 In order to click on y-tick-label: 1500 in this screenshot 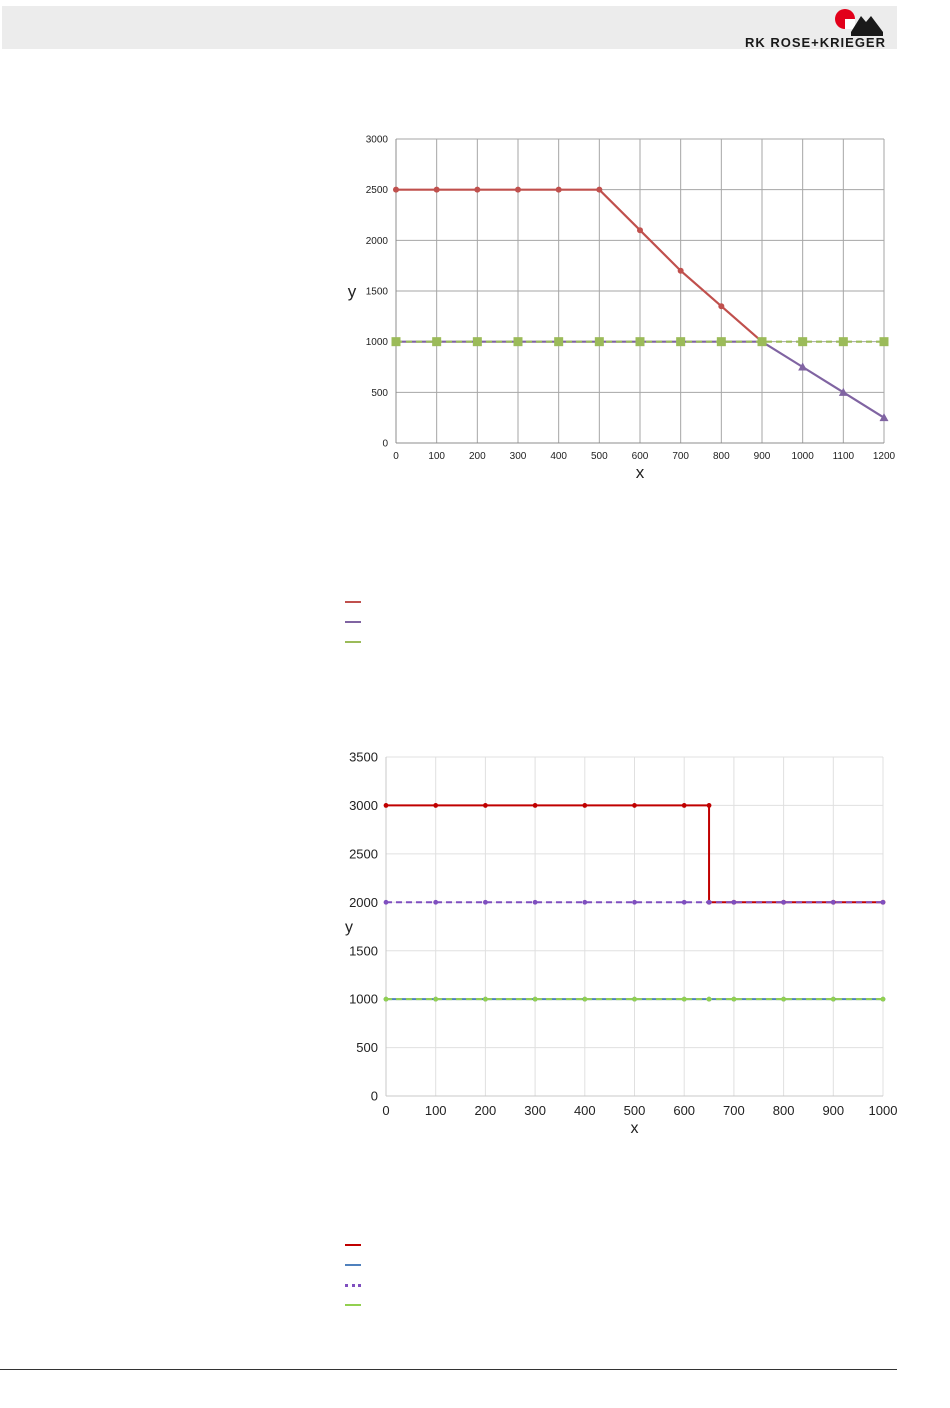, I will do `click(377, 292)`.